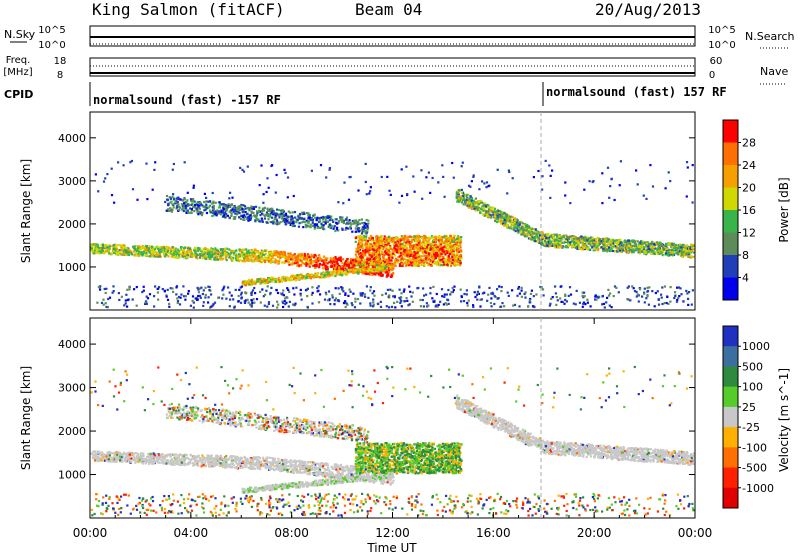  Describe the element at coordinates (399, 38) in the screenshot. I see `nsky-panel: N.Sky 10^5 10^0 10^5 10^0 N.Search` at that location.